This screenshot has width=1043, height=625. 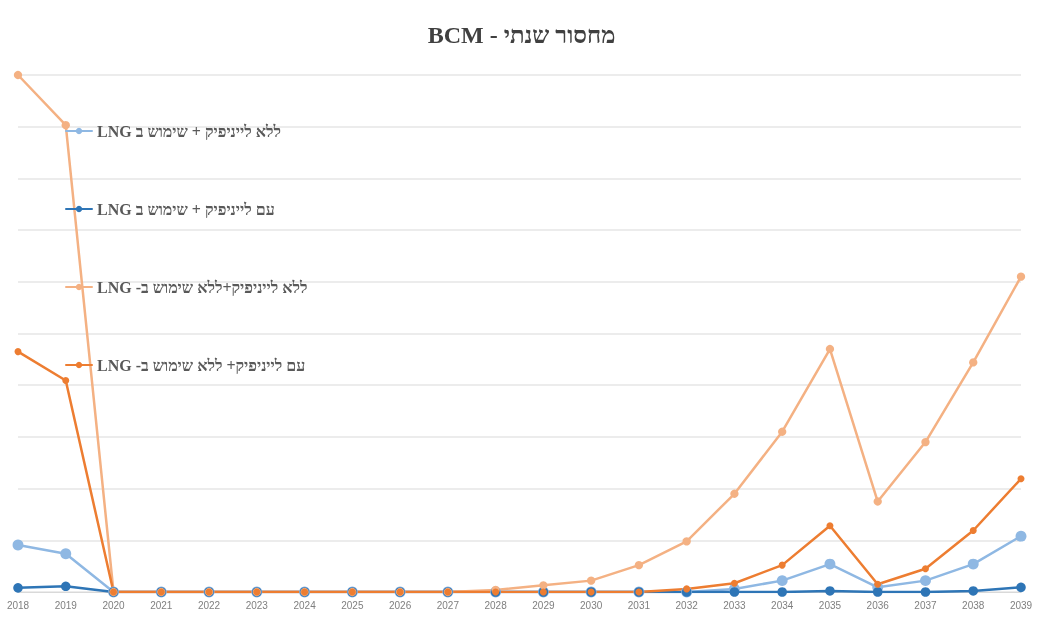 What do you see at coordinates (161, 605) in the screenshot?
I see `x-tick-label: 2021` at bounding box center [161, 605].